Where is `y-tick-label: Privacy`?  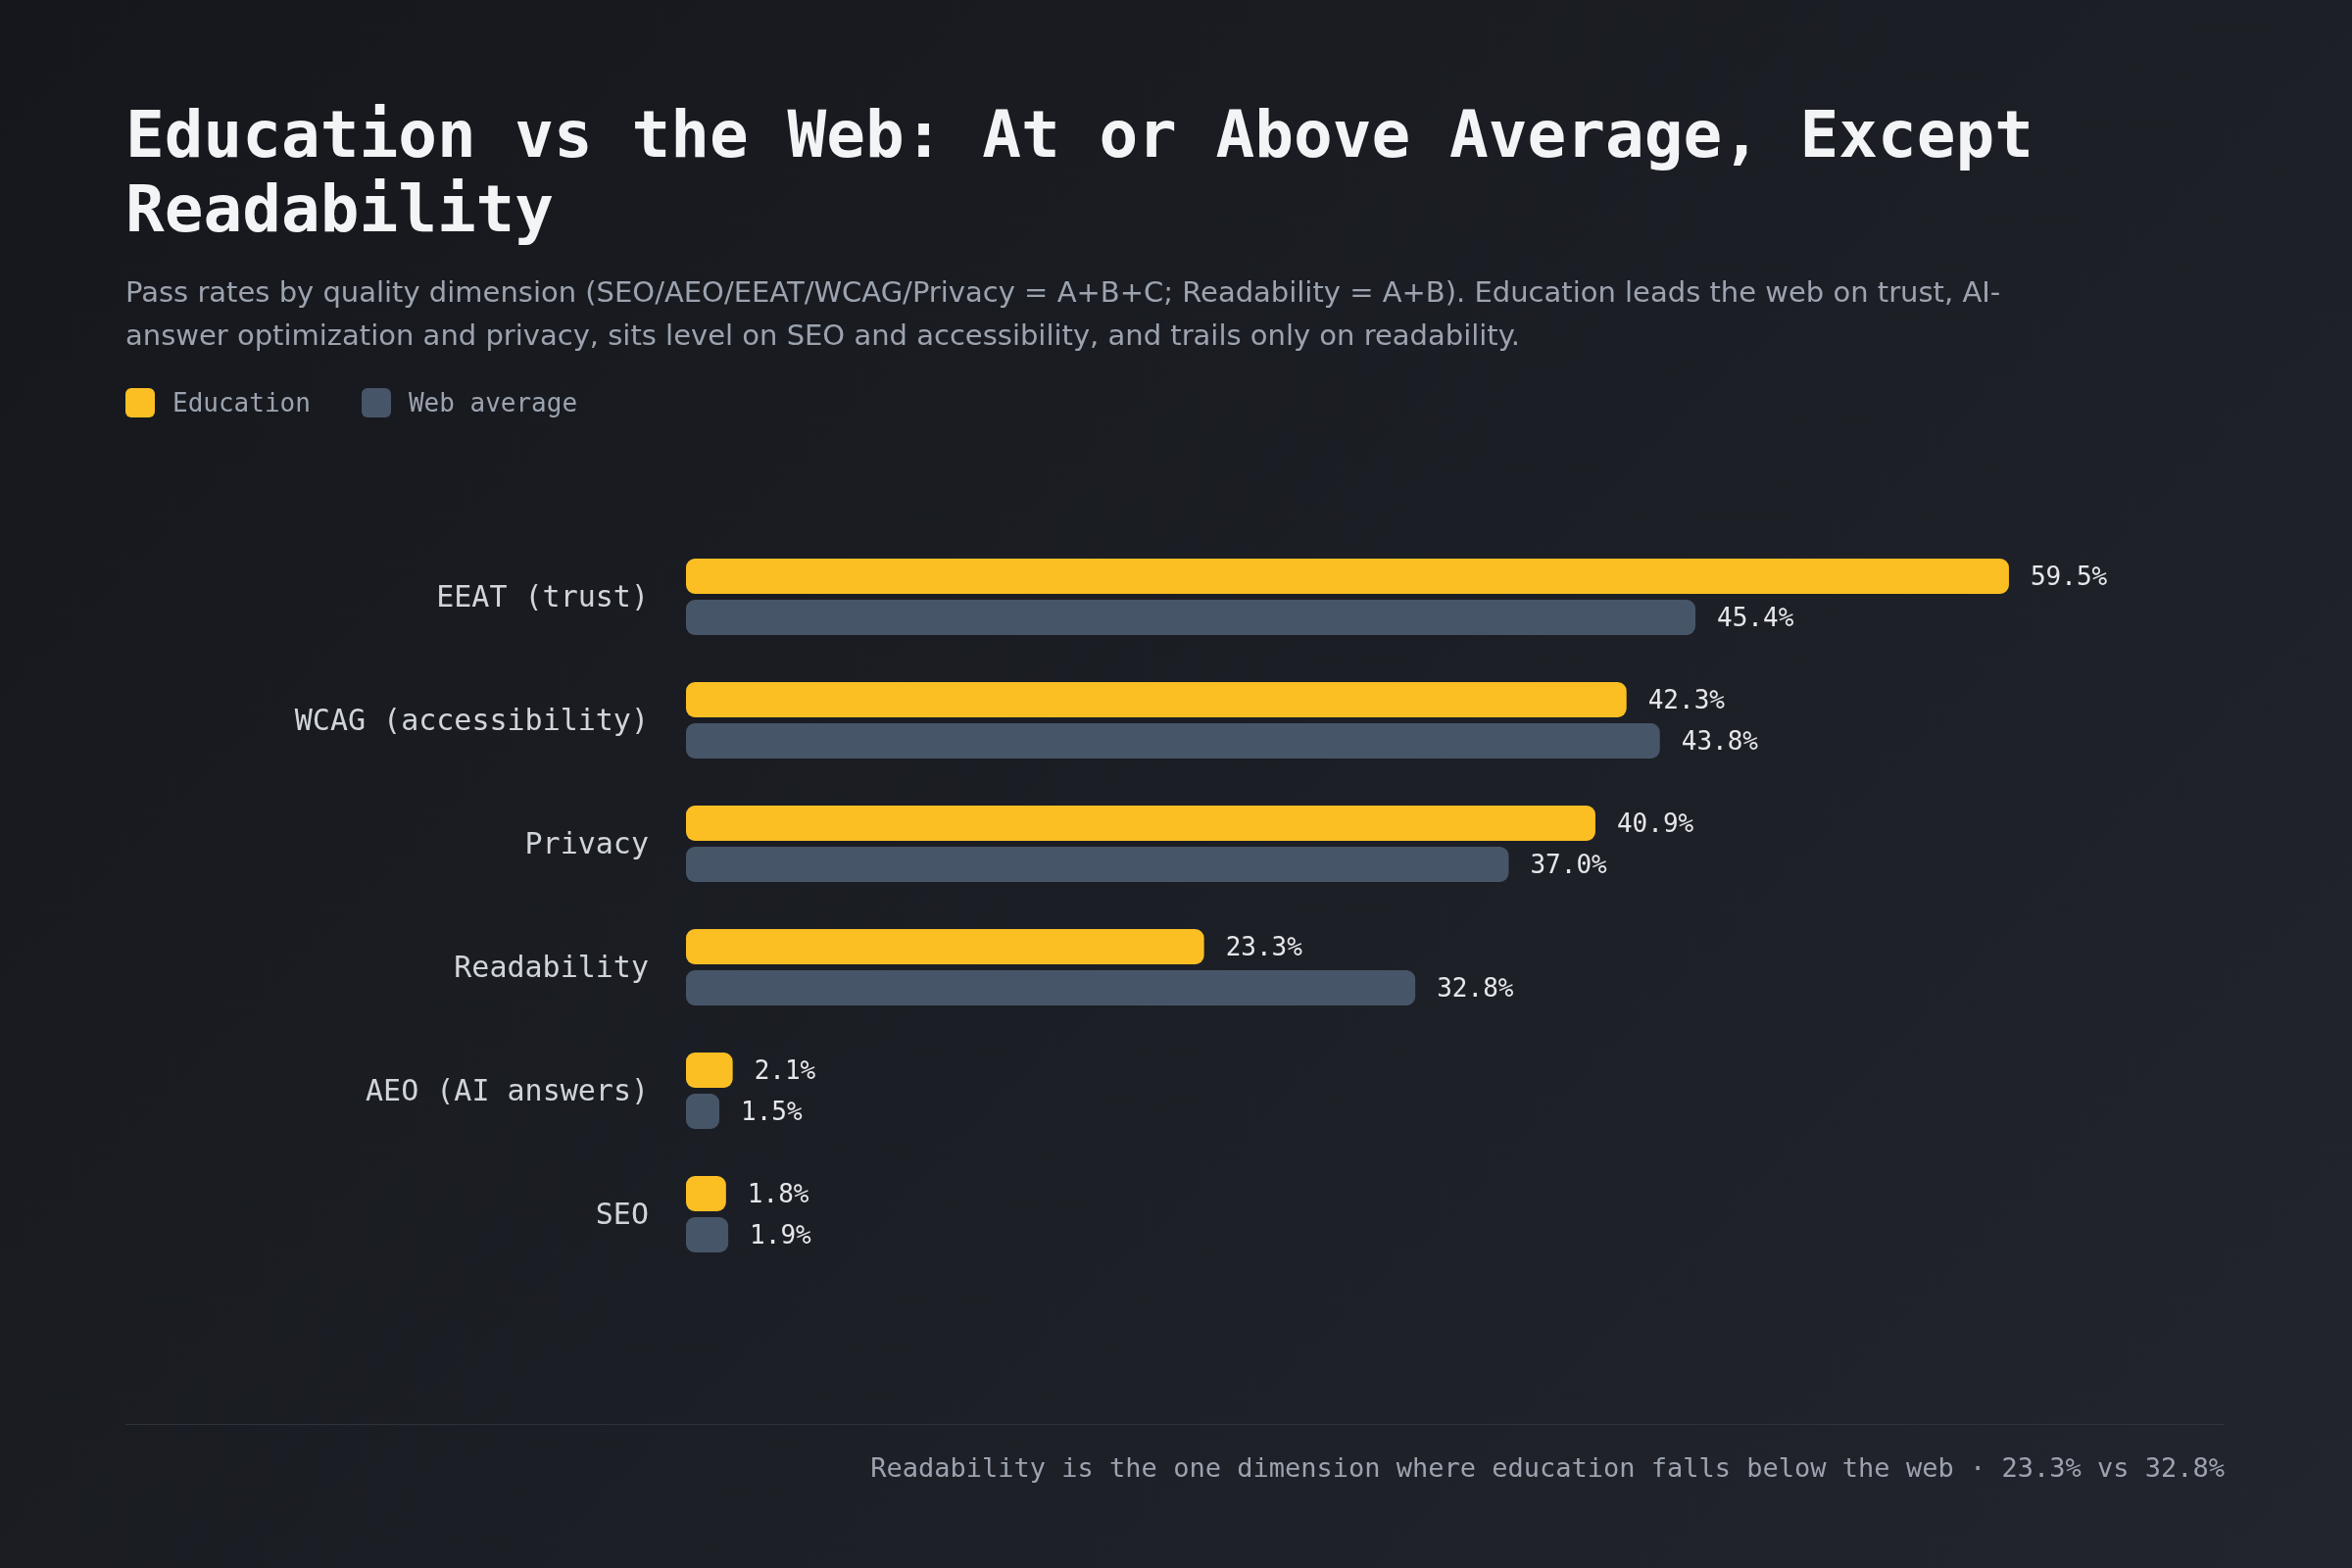
y-tick-label: Privacy is located at coordinates (586, 843).